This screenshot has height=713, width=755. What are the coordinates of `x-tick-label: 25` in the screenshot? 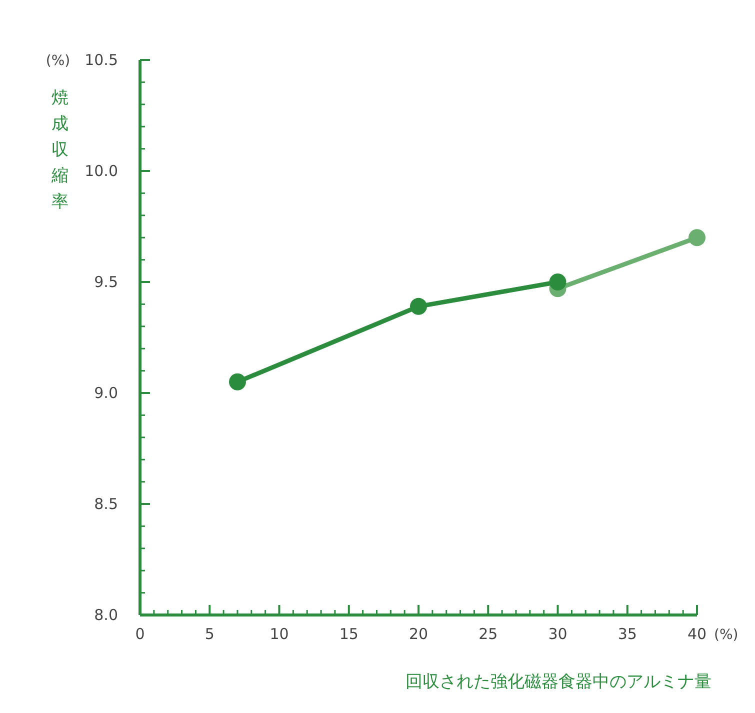 It's located at (488, 634).